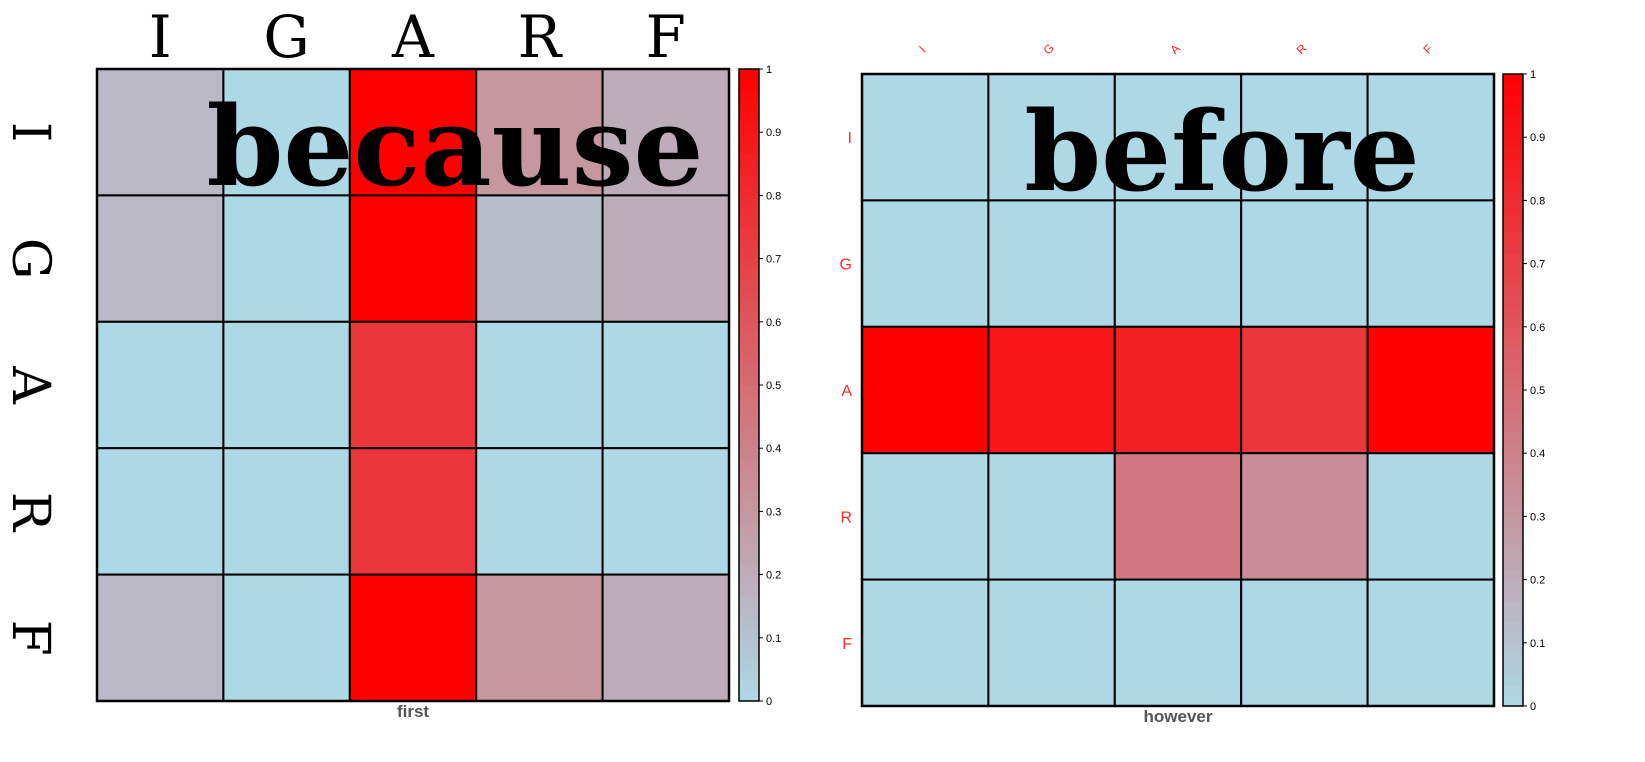 The image size is (1645, 762). What do you see at coordinates (773, 449) in the screenshot?
I see `colorbar-tick-label: 0.4` at bounding box center [773, 449].